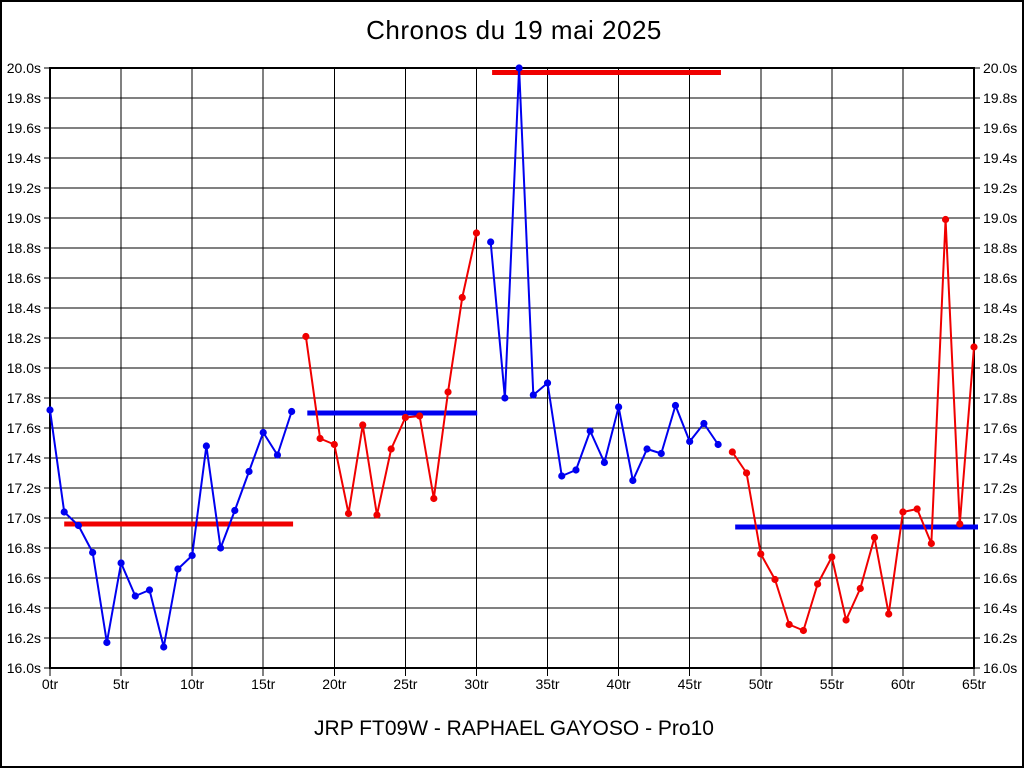  Describe the element at coordinates (1000, 398) in the screenshot. I see `y-axis-label-right: 17.8s` at that location.